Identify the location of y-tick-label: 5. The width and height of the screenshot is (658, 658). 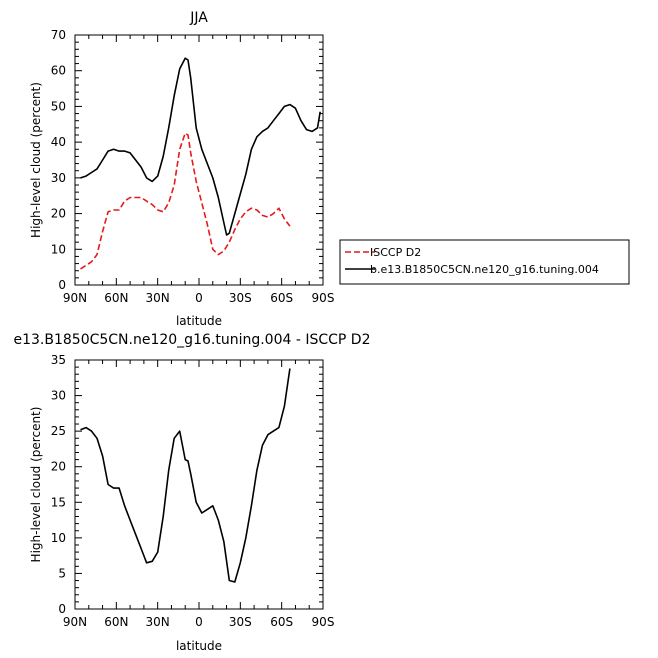
(62, 573).